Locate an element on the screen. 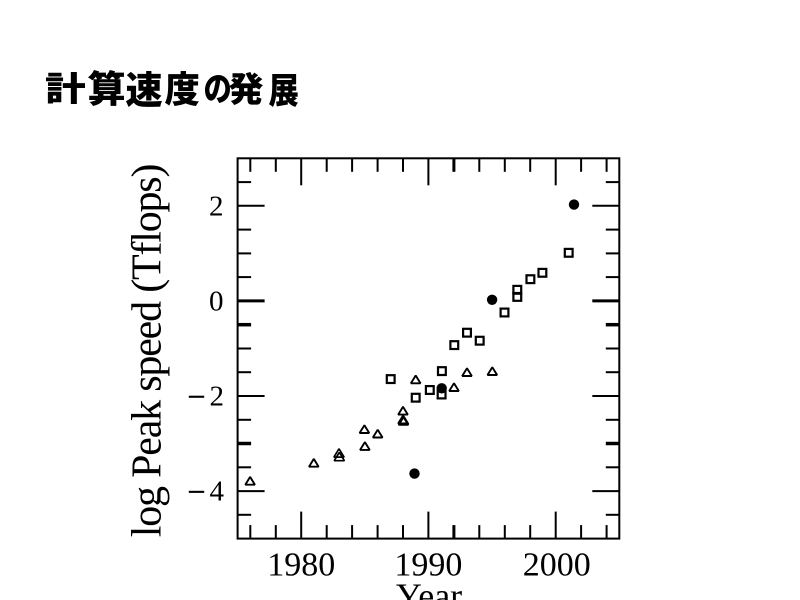 The image size is (800, 600). svg-text: 1980 is located at coordinates (301, 565).